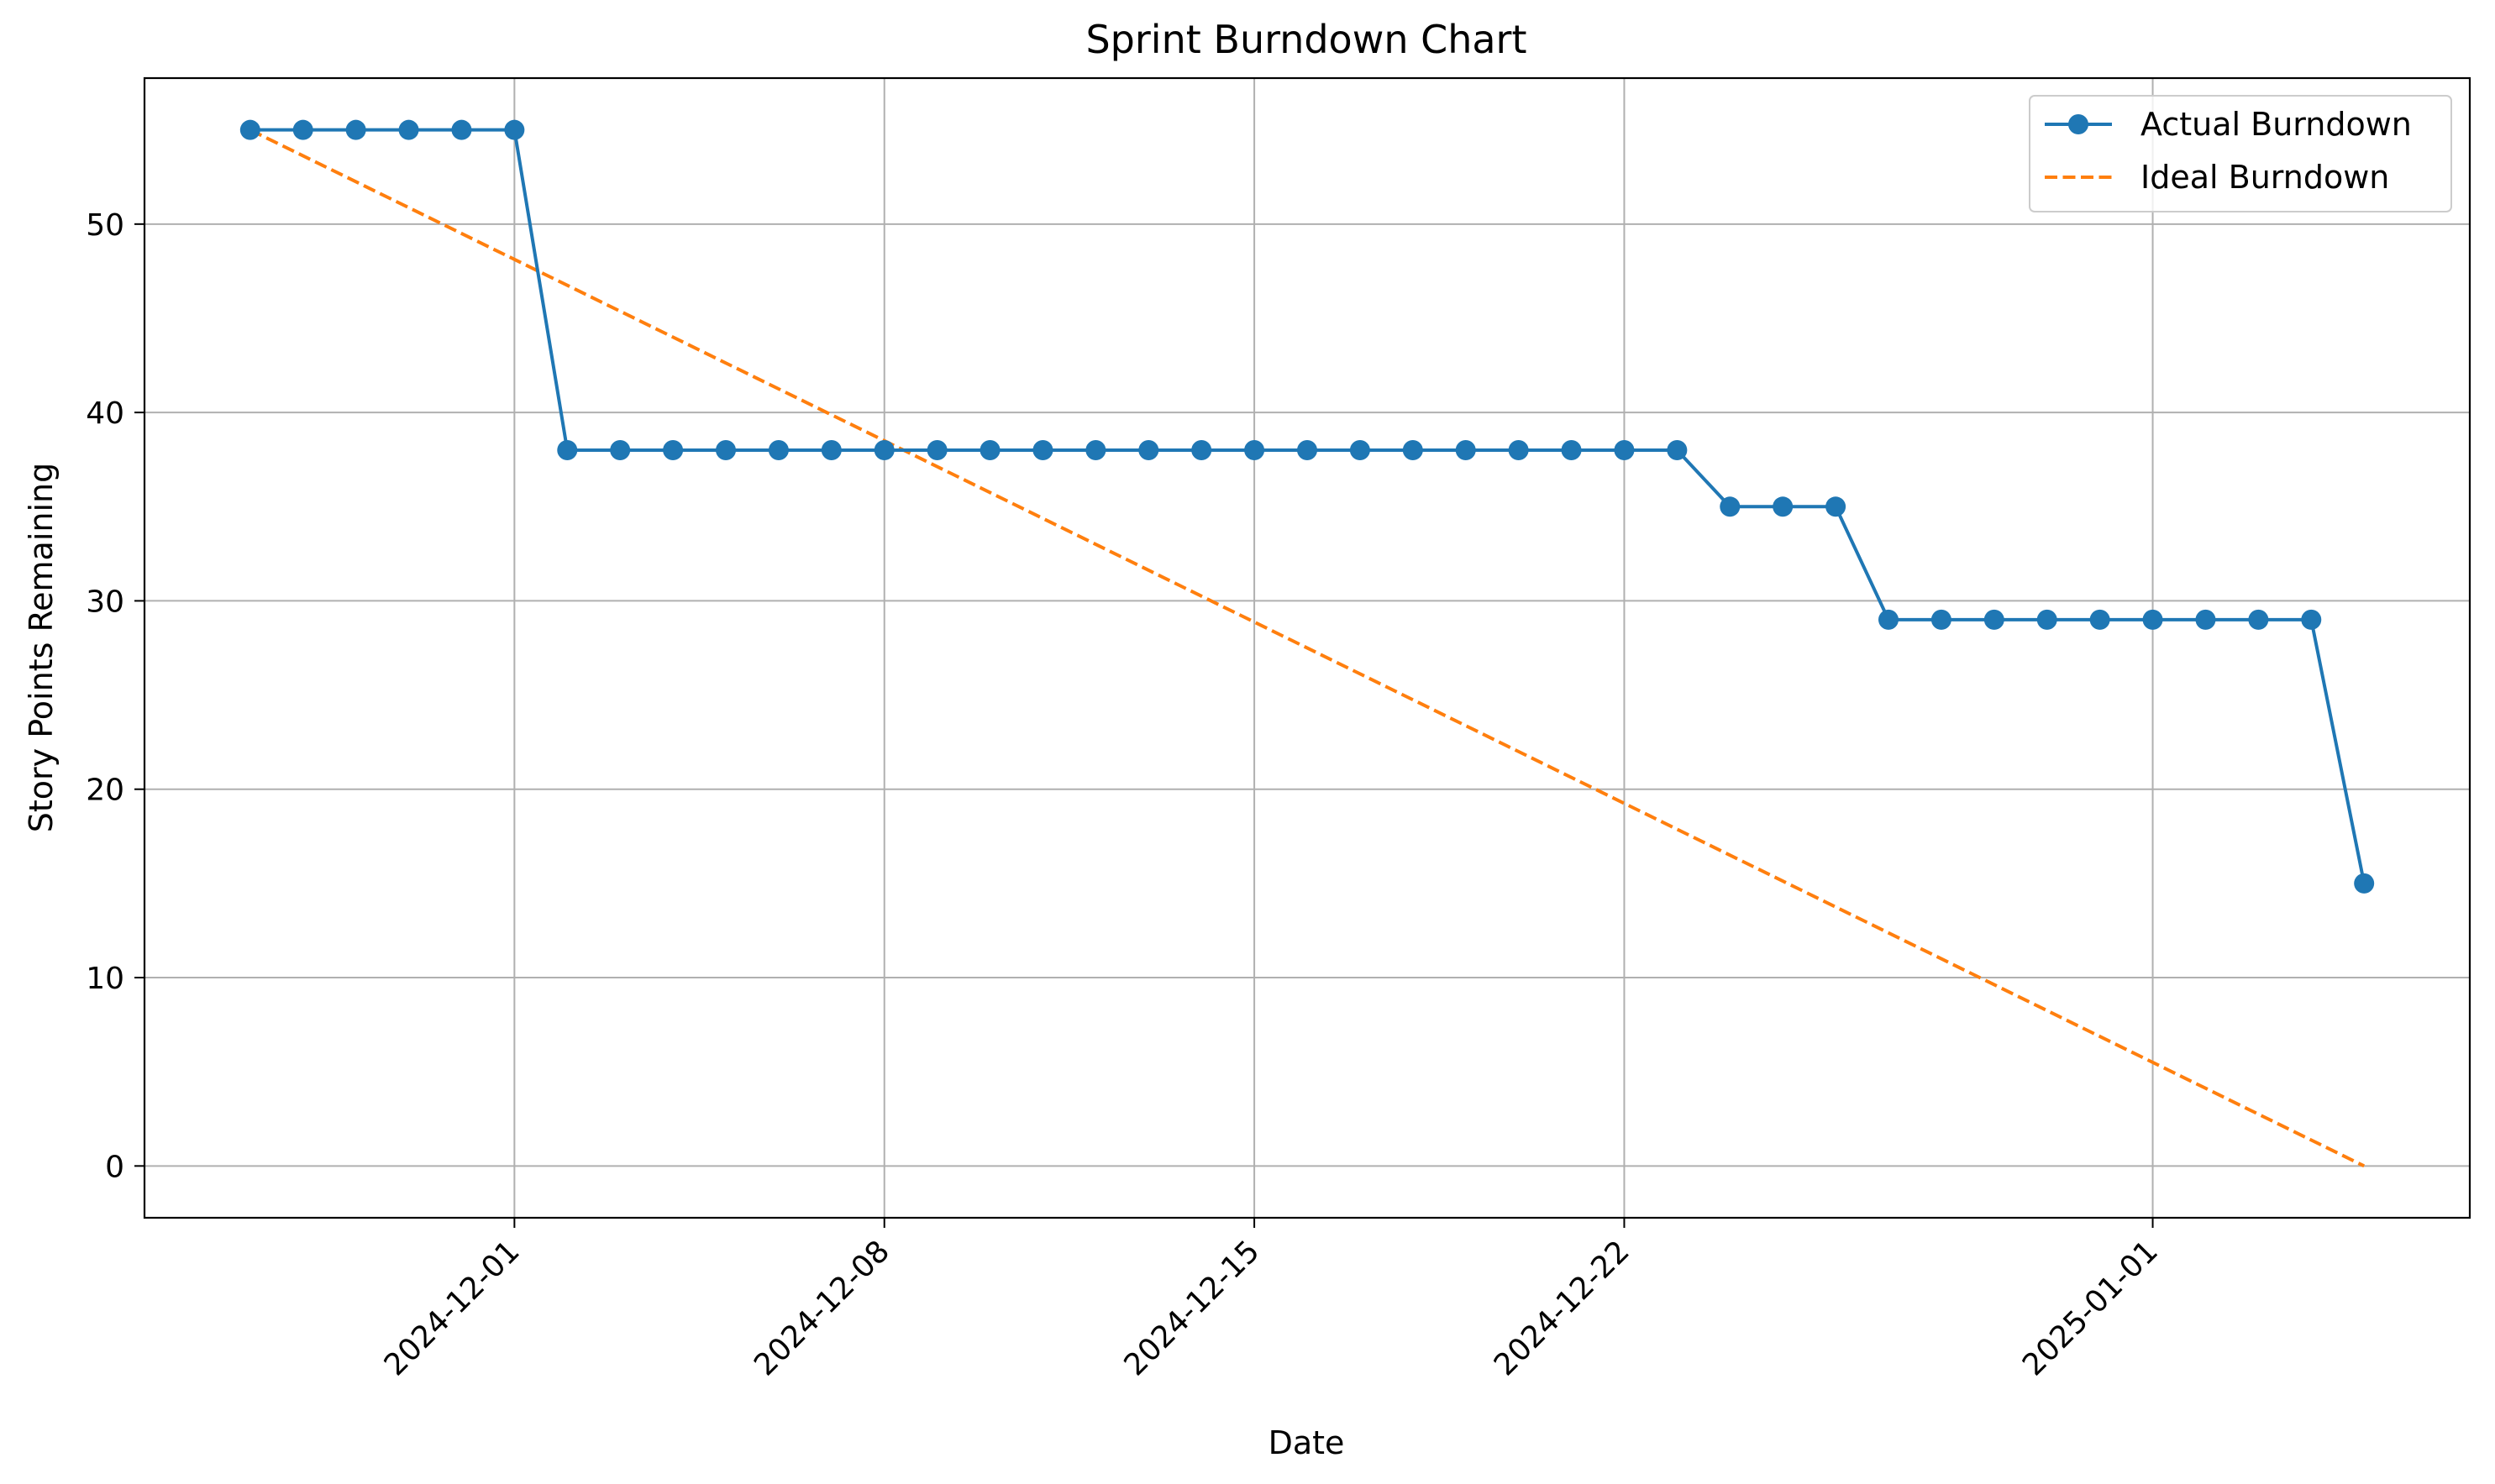 The width and height of the screenshot is (2495, 1484). I want to click on y-tick-label: 10, so click(105, 979).